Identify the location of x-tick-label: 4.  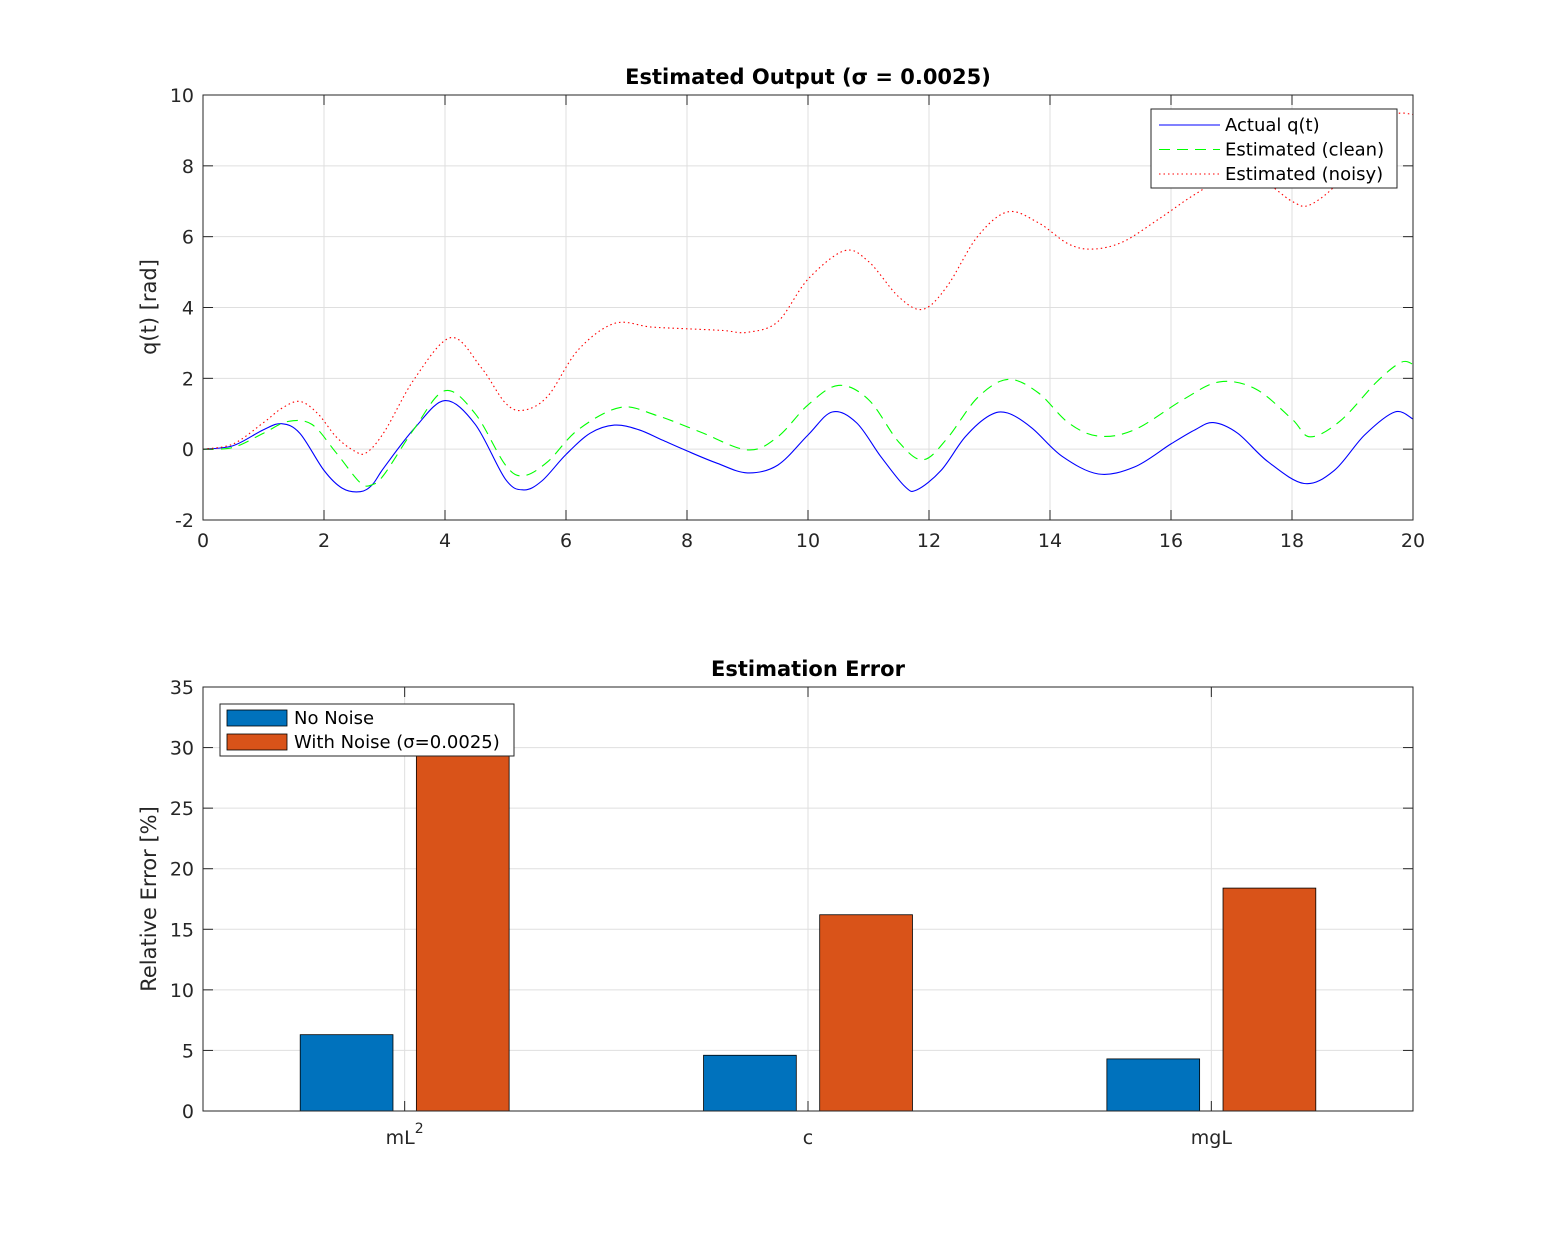
(445, 541).